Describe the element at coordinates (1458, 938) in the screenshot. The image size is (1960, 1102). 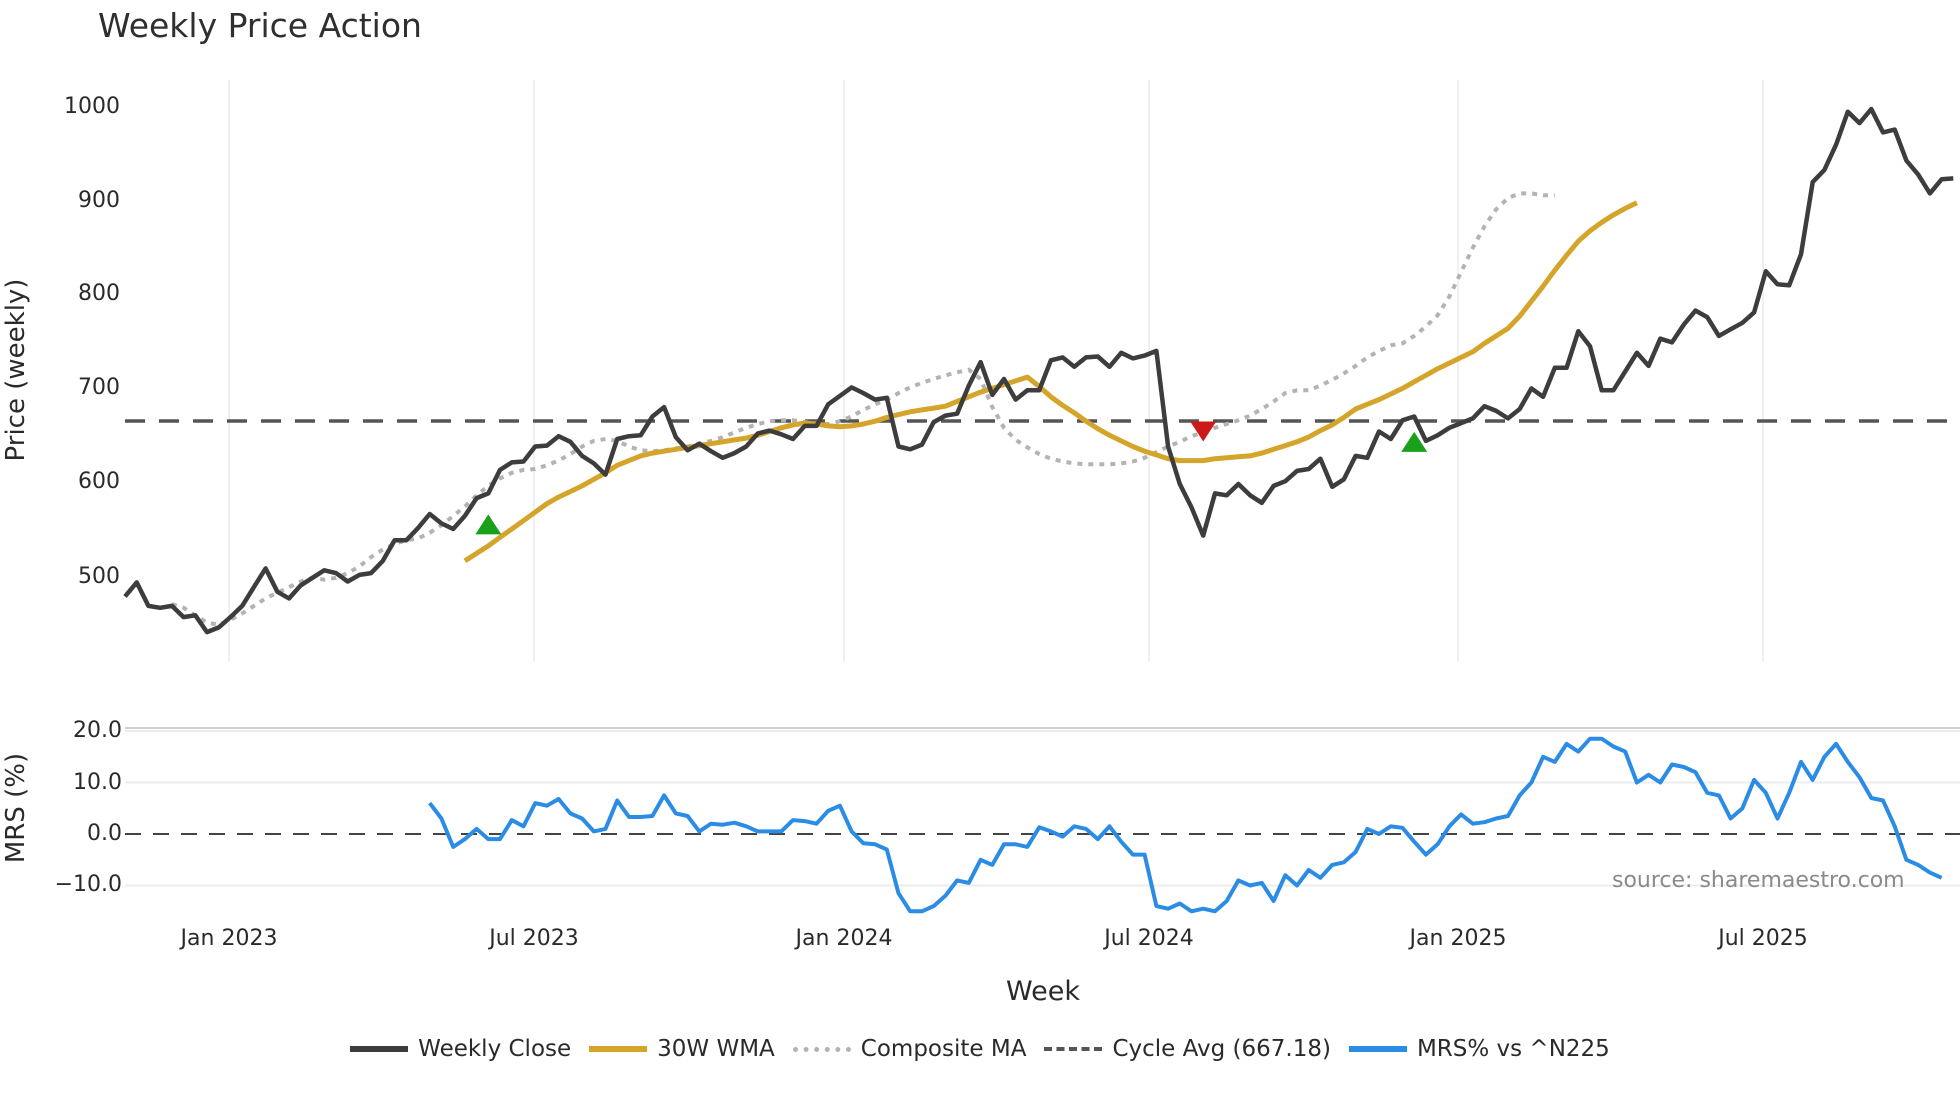
I see `x-tick-jan-2025: Jan 2025` at that location.